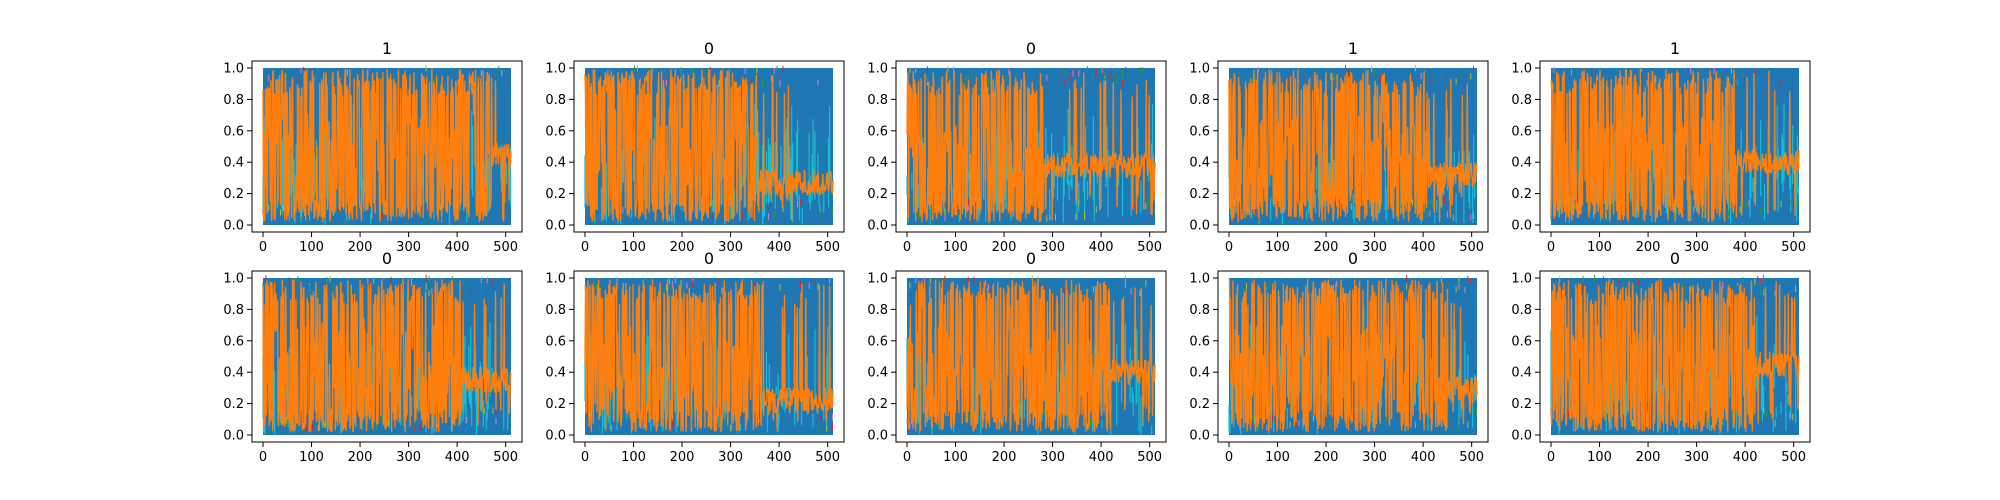  Describe the element at coordinates (1353, 48) in the screenshot. I see `subplot-title: 1` at that location.